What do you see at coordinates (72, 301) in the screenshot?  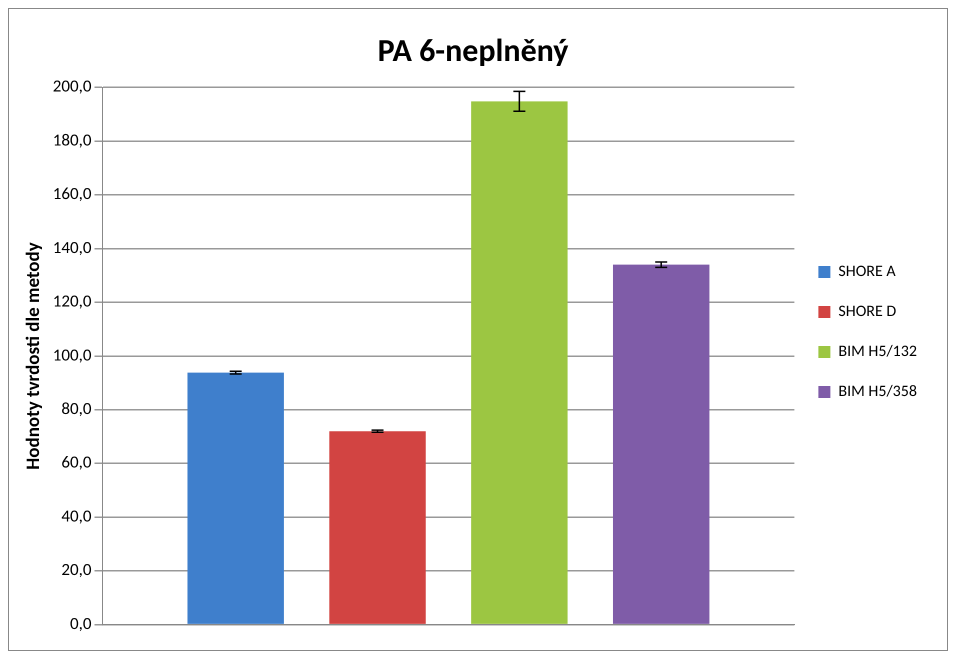 I see `y-tick-label: 120,0` at bounding box center [72, 301].